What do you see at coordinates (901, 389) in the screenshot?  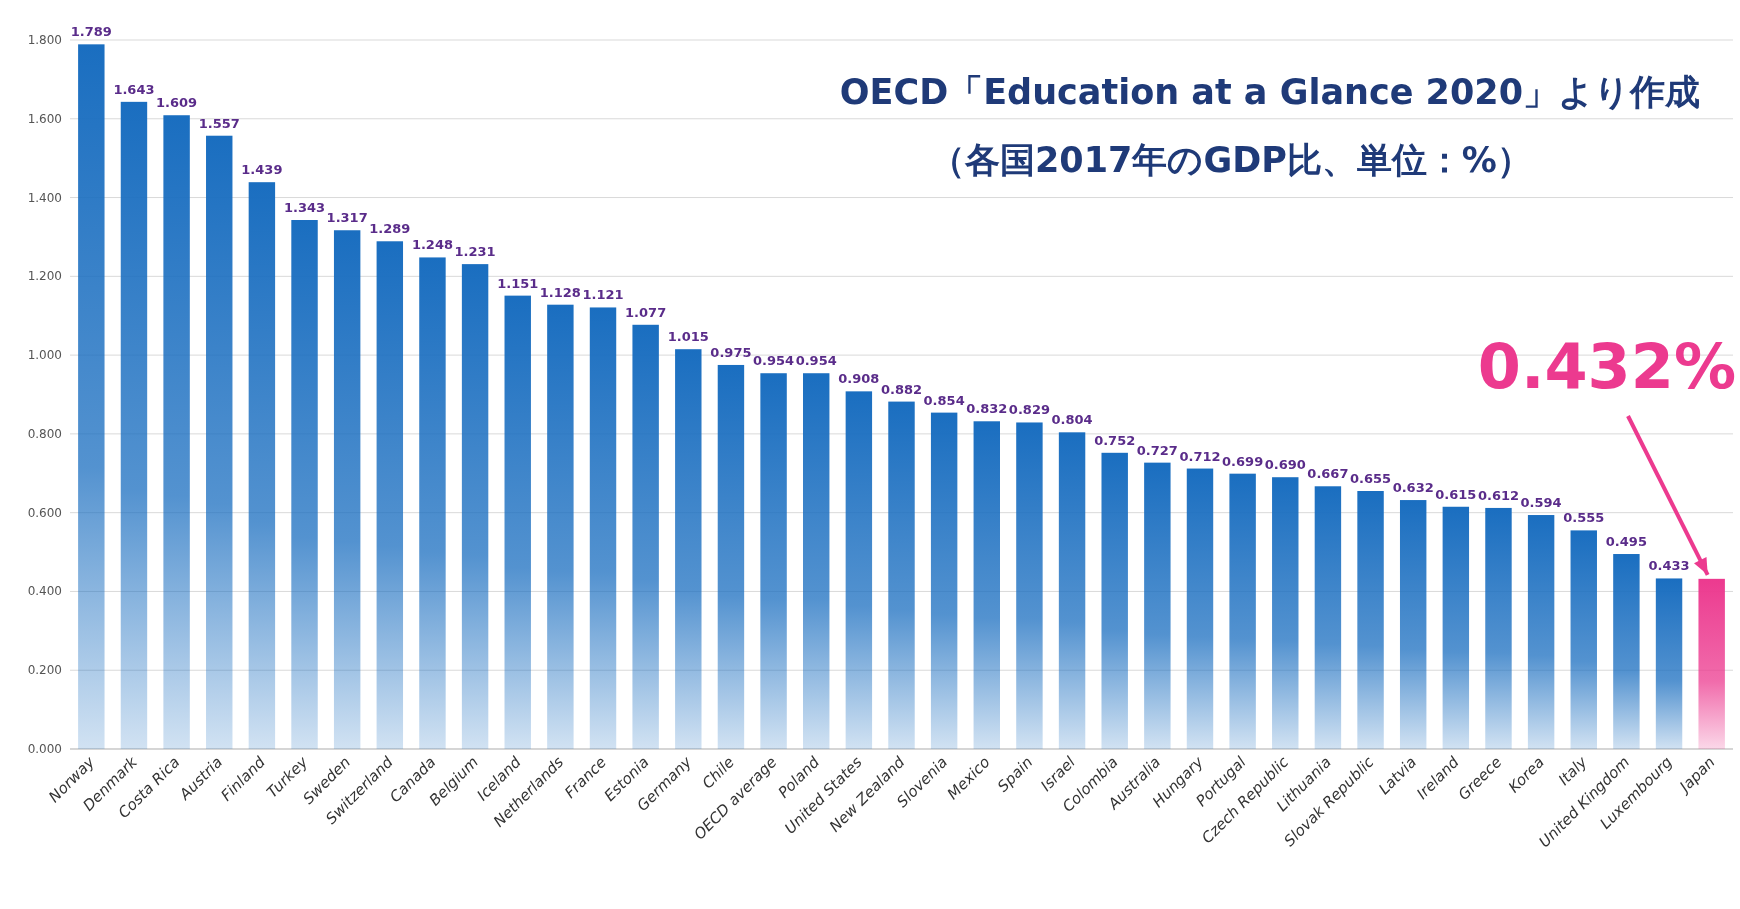 I see `data-label: 0.882` at bounding box center [901, 389].